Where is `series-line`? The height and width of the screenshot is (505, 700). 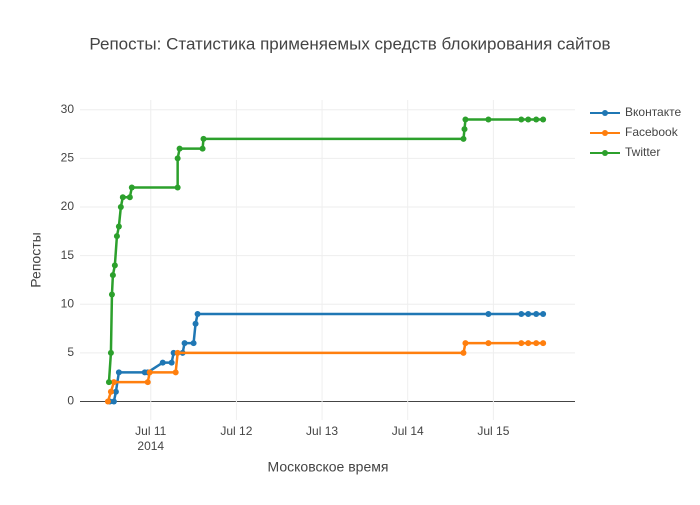 series-line is located at coordinates (326, 357).